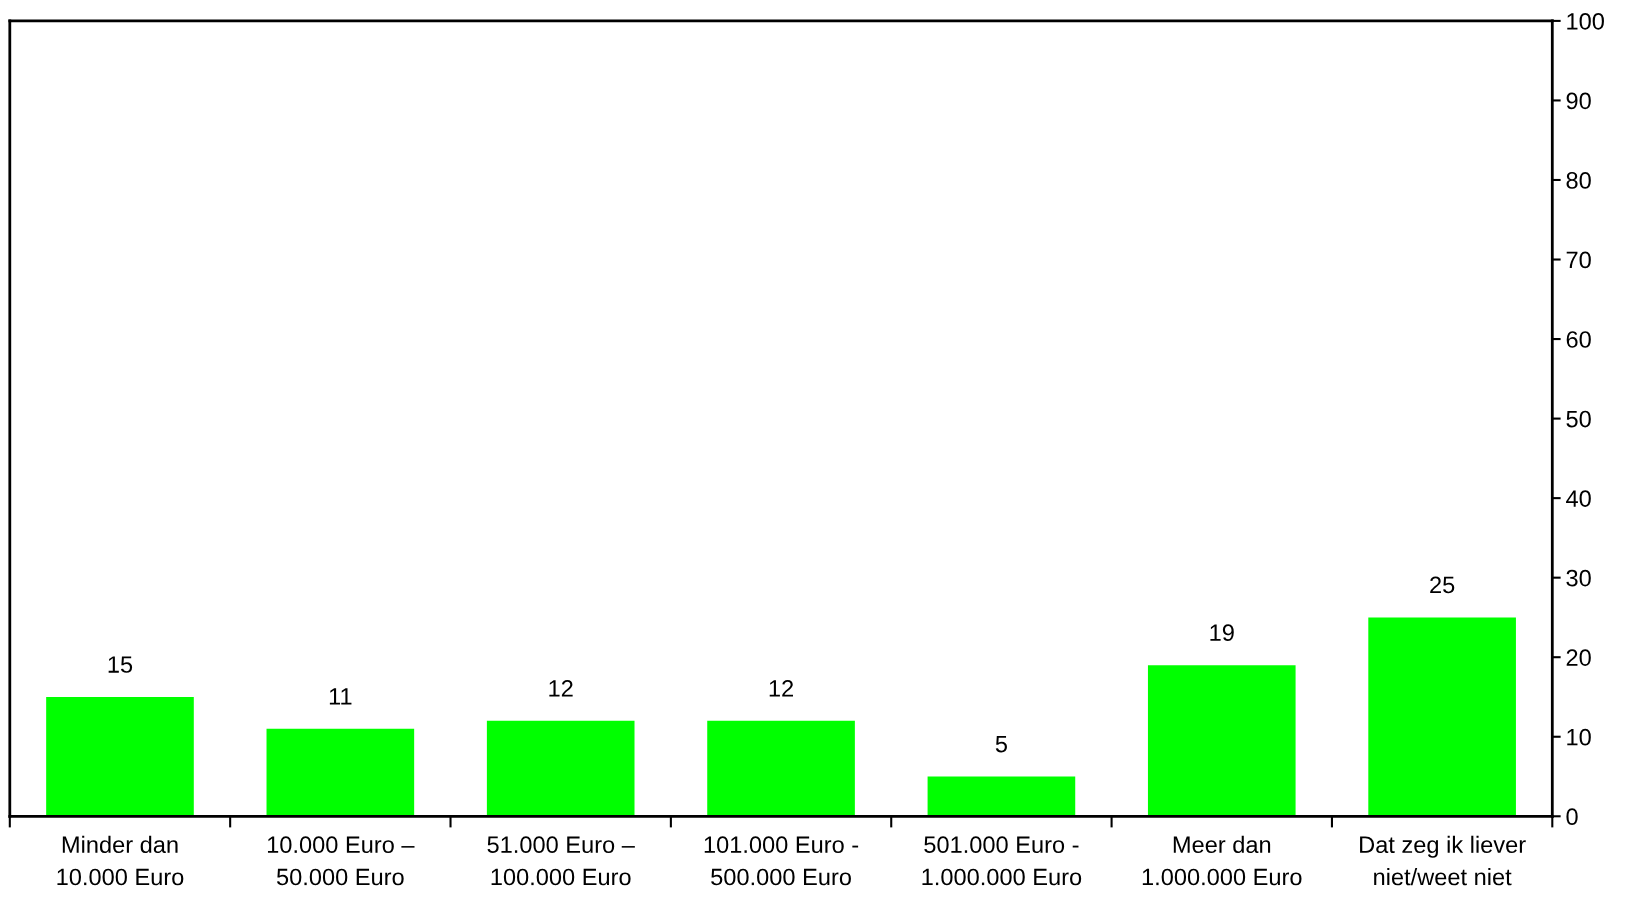  Describe the element at coordinates (341, 861) in the screenshot. I see `x-tick-label: 10.000 Euro – 50.000 Euro` at that location.